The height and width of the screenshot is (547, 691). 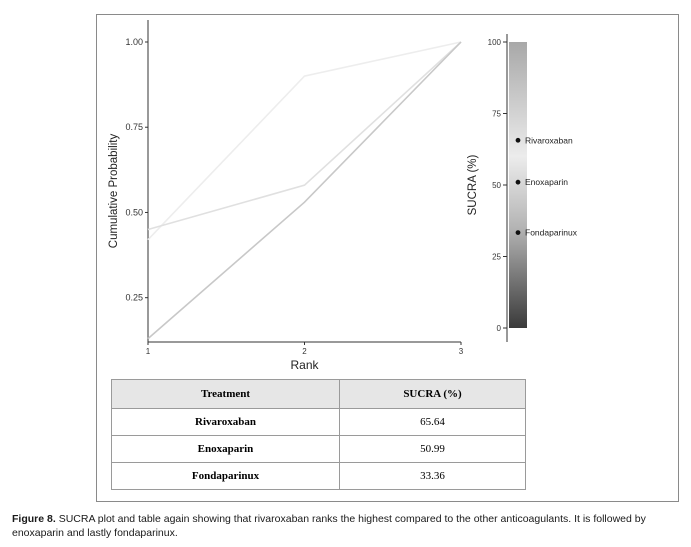 What do you see at coordinates (134, 212) in the screenshot?
I see `y-tick-label: 0.50` at bounding box center [134, 212].